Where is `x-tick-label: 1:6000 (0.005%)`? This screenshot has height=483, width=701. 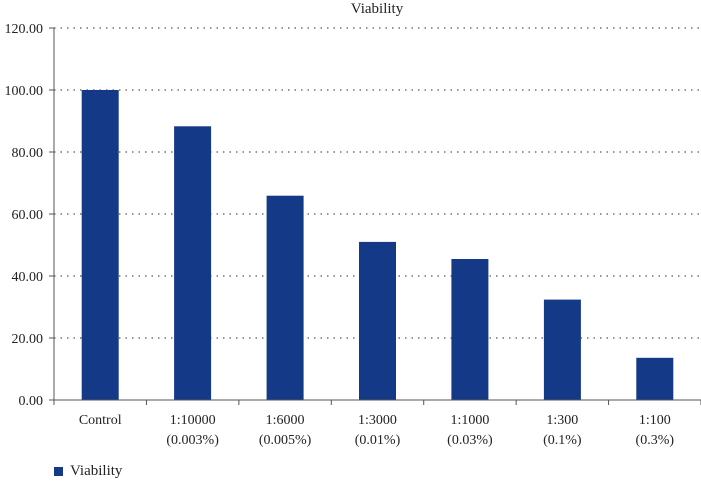
x-tick-label: 1:6000 (0.005%) is located at coordinates (285, 430).